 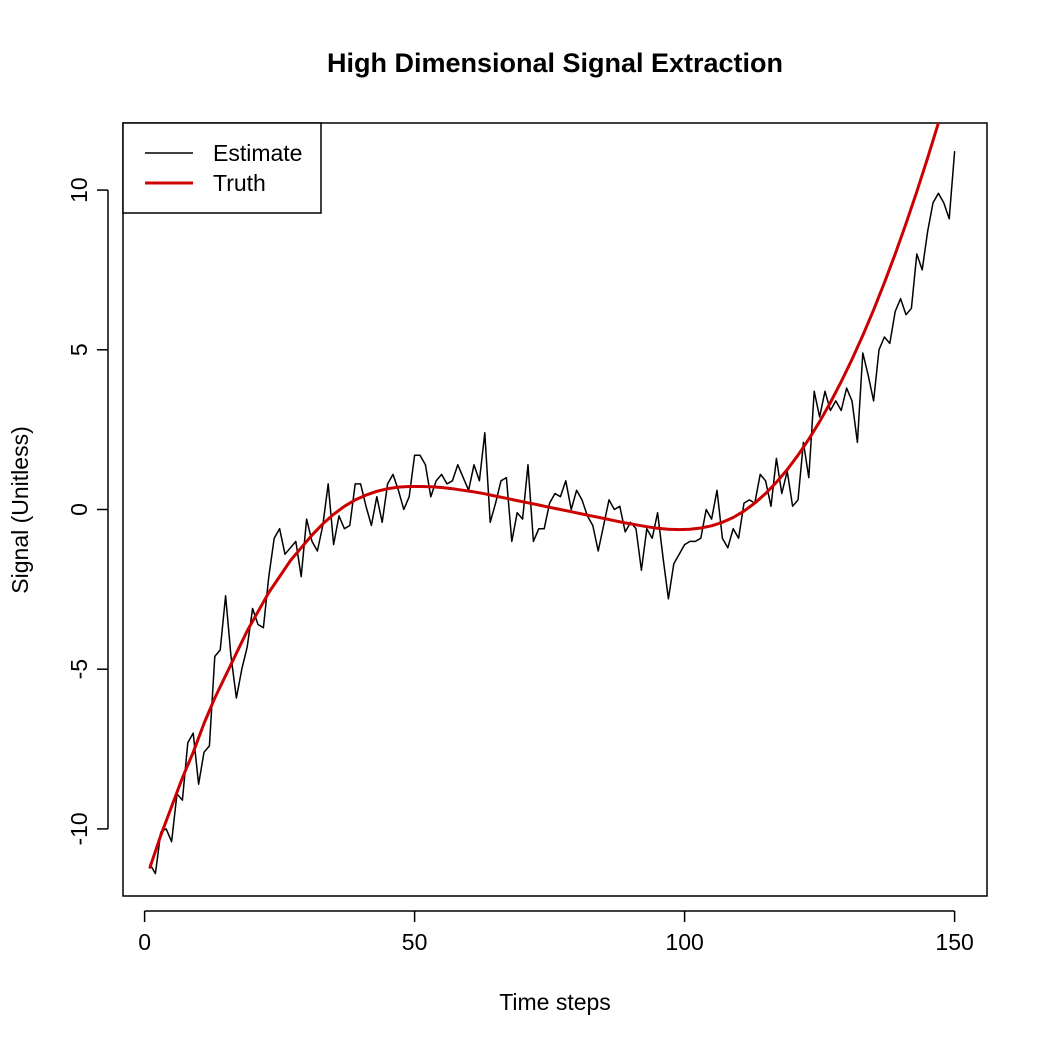 What do you see at coordinates (79, 349) in the screenshot?
I see `y-tick-label: 5` at bounding box center [79, 349].